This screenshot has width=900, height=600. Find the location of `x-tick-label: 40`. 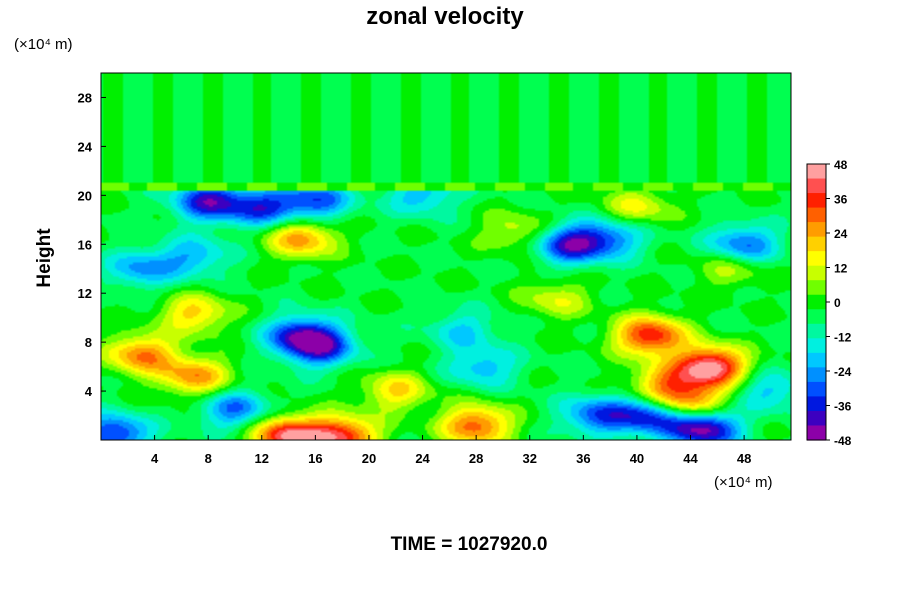

x-tick-label: 40 is located at coordinates (637, 458).